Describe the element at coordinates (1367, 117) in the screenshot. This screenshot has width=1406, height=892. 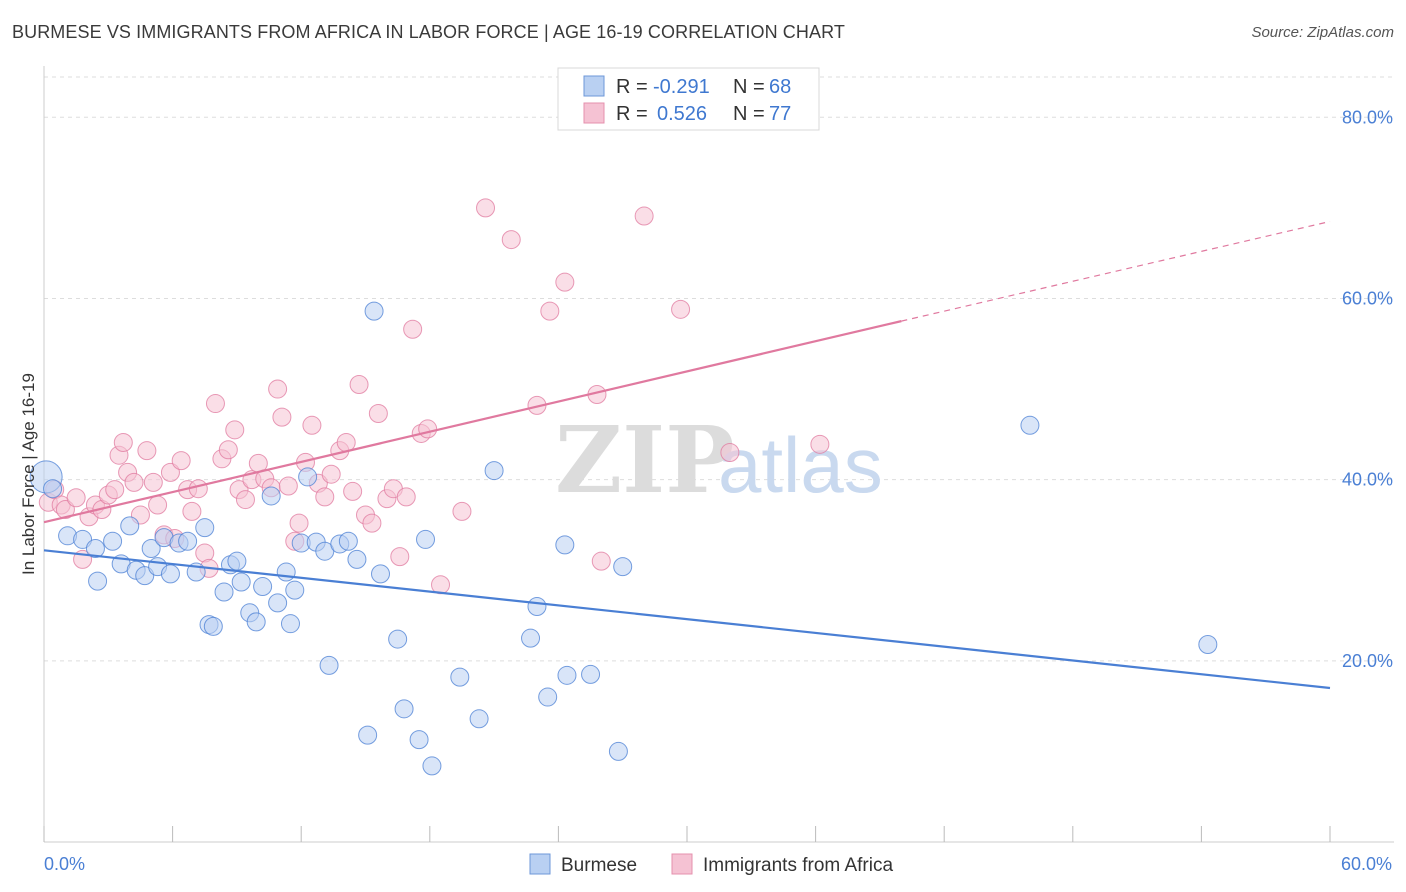
I see `y-tick-label: 80.0%` at that location.